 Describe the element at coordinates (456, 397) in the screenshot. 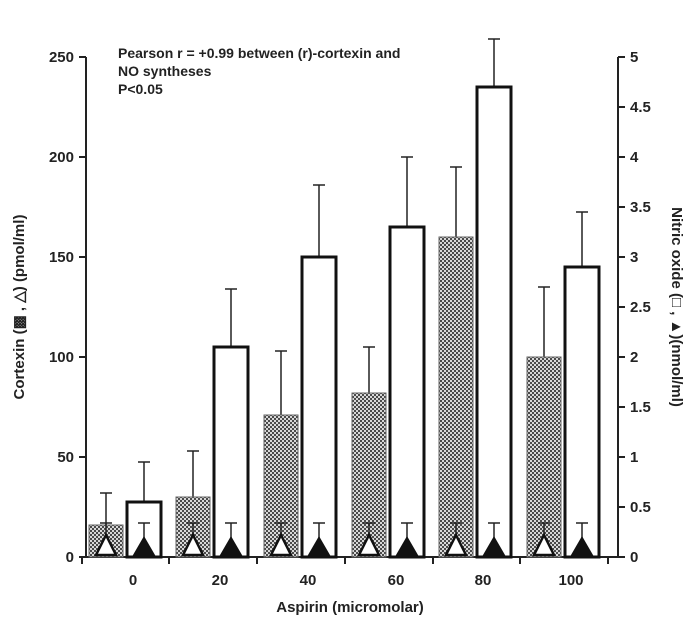

I see `cortexin-bar` at that location.